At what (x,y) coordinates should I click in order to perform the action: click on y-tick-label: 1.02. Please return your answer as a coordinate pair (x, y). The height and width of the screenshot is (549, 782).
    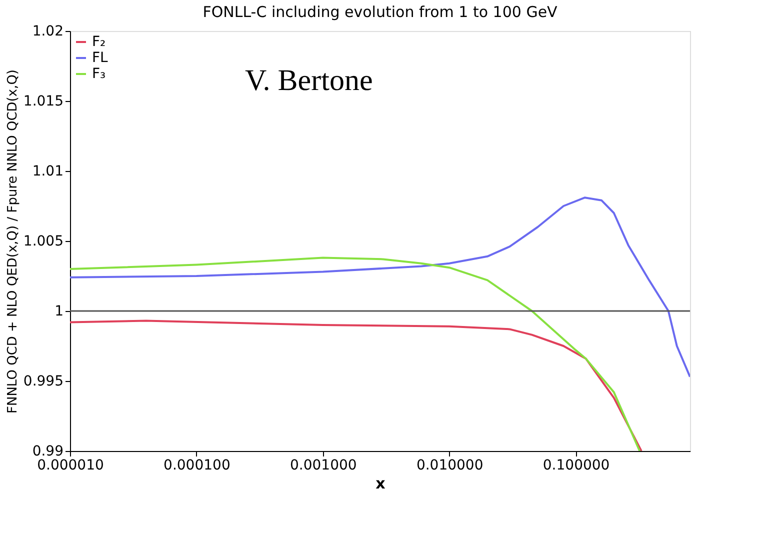
    Looking at the image, I should click on (48, 32).